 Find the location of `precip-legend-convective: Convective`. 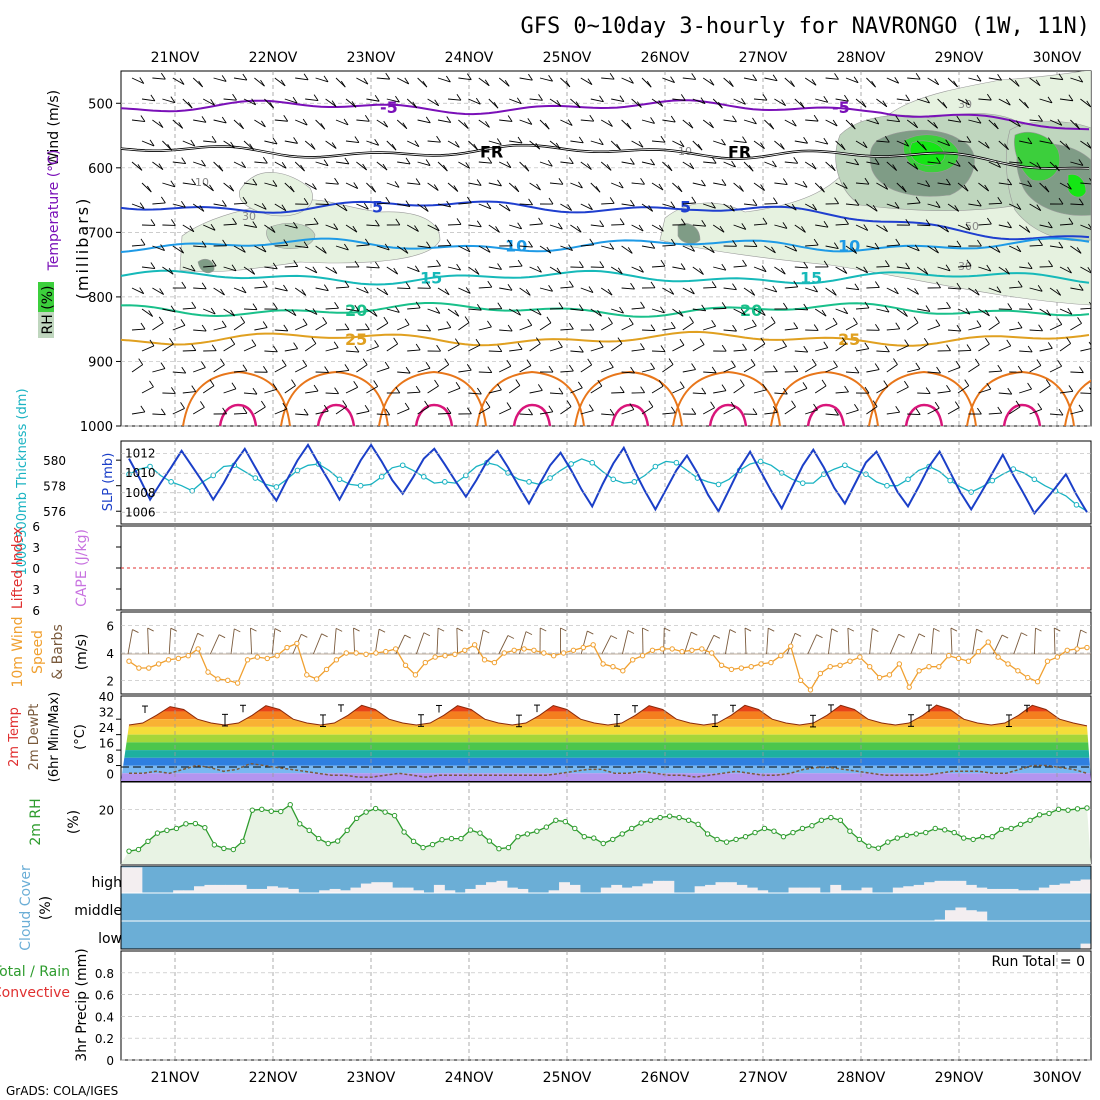

precip-legend-convective: Convective is located at coordinates (35, 993).